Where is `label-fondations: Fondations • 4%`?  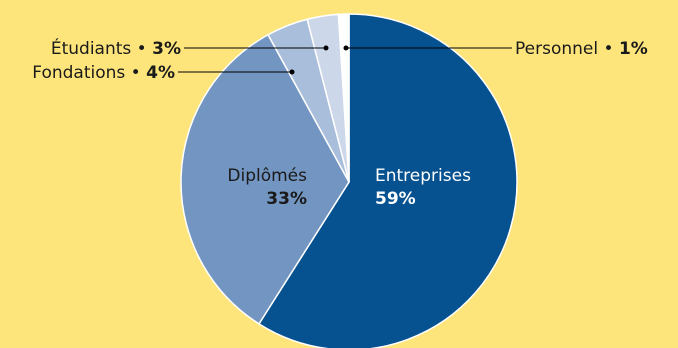
label-fondations: Fondations • 4% is located at coordinates (103, 73).